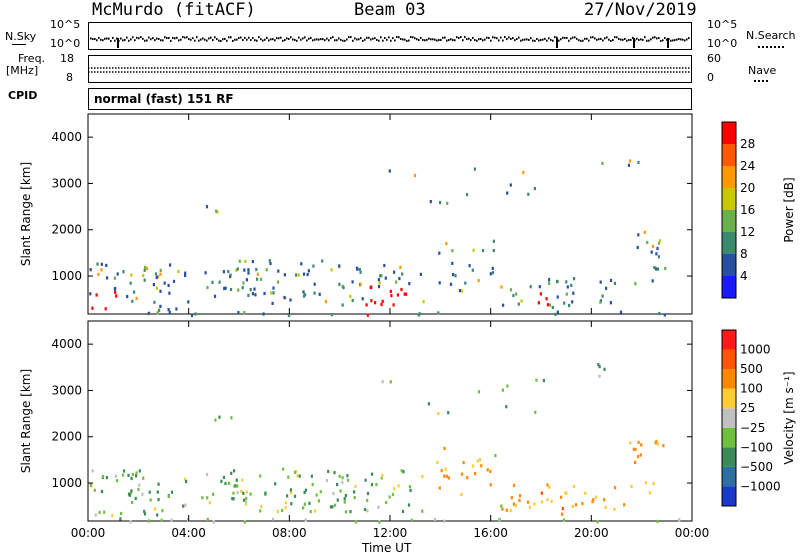  What do you see at coordinates (289, 533) in the screenshot?
I see `x-tick-label: 08:00` at bounding box center [289, 533].